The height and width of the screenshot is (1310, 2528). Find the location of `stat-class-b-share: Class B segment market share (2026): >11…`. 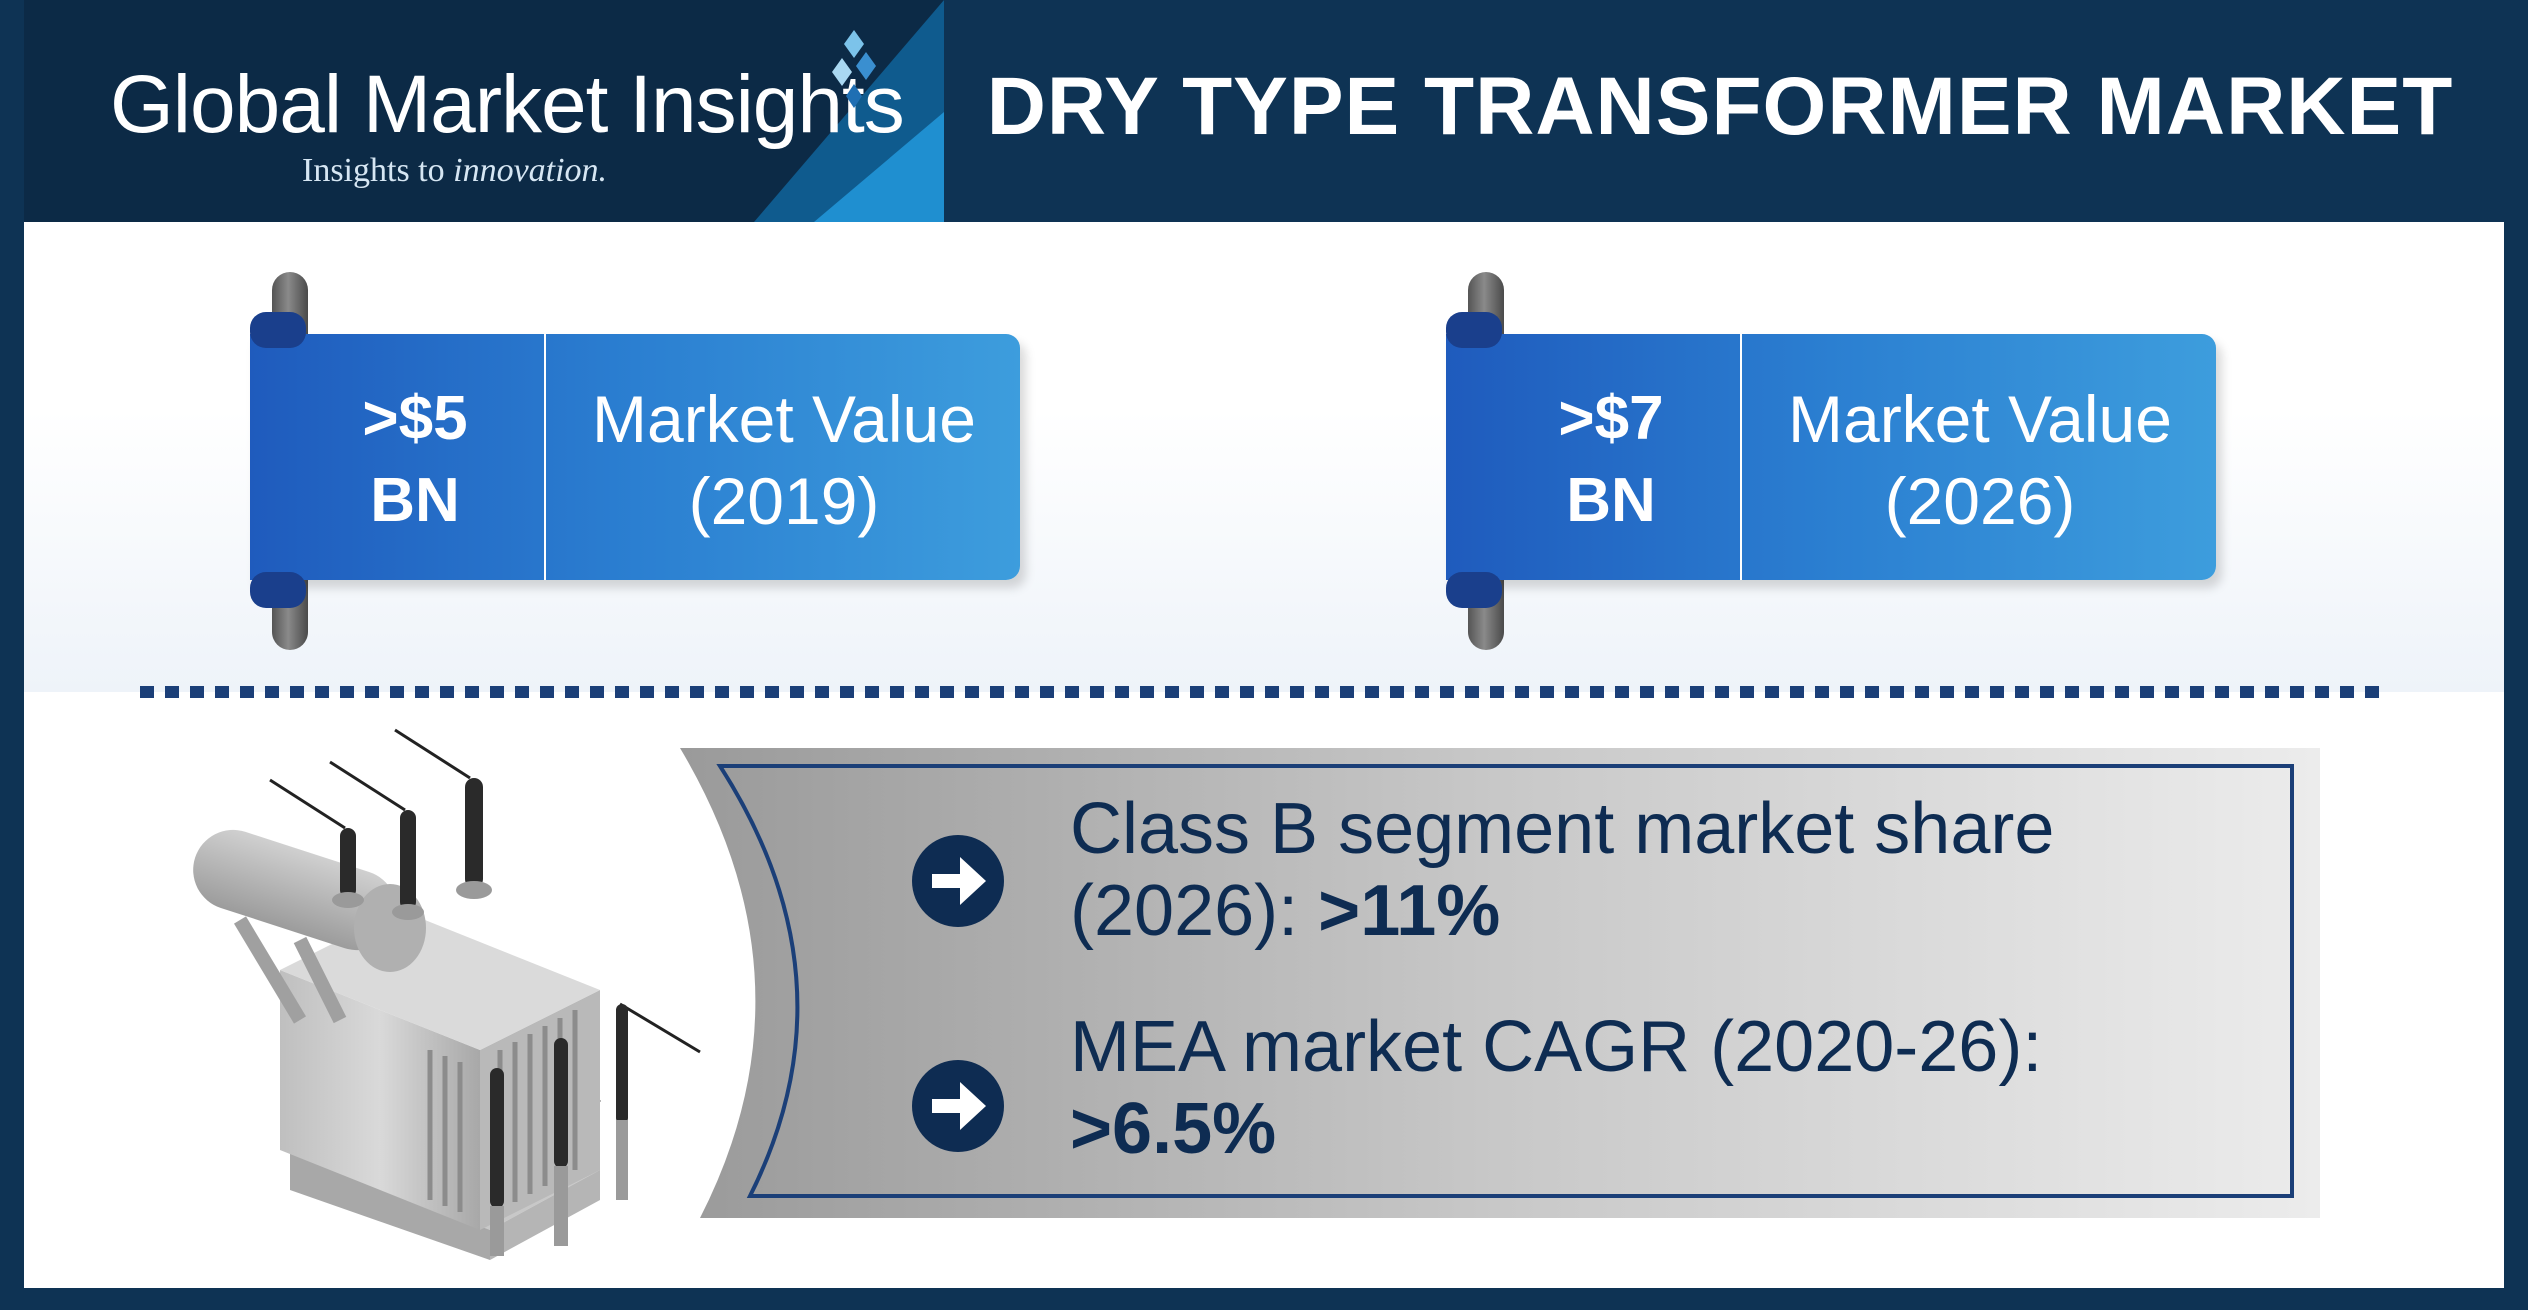

stat-class-b-share: Class B segment market share (2026): >11… is located at coordinates (1562, 870).